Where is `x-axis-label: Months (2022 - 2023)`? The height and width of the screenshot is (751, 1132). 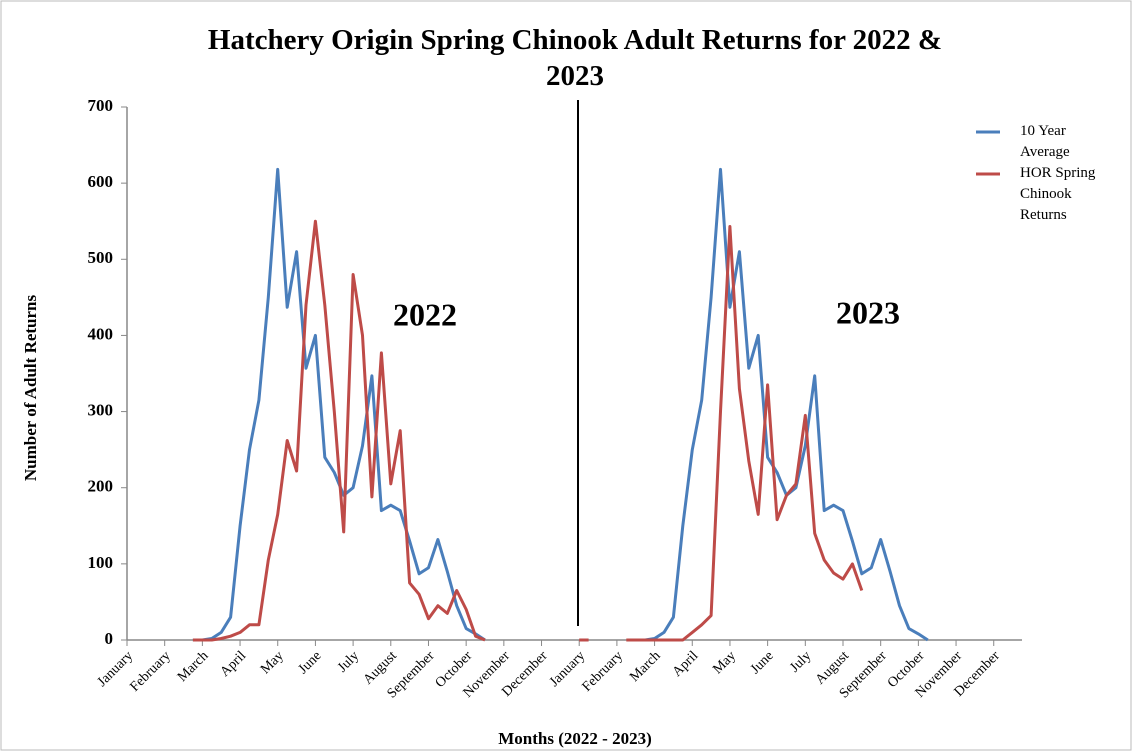
x-axis-label: Months (2022 - 2023) is located at coordinates (574, 738).